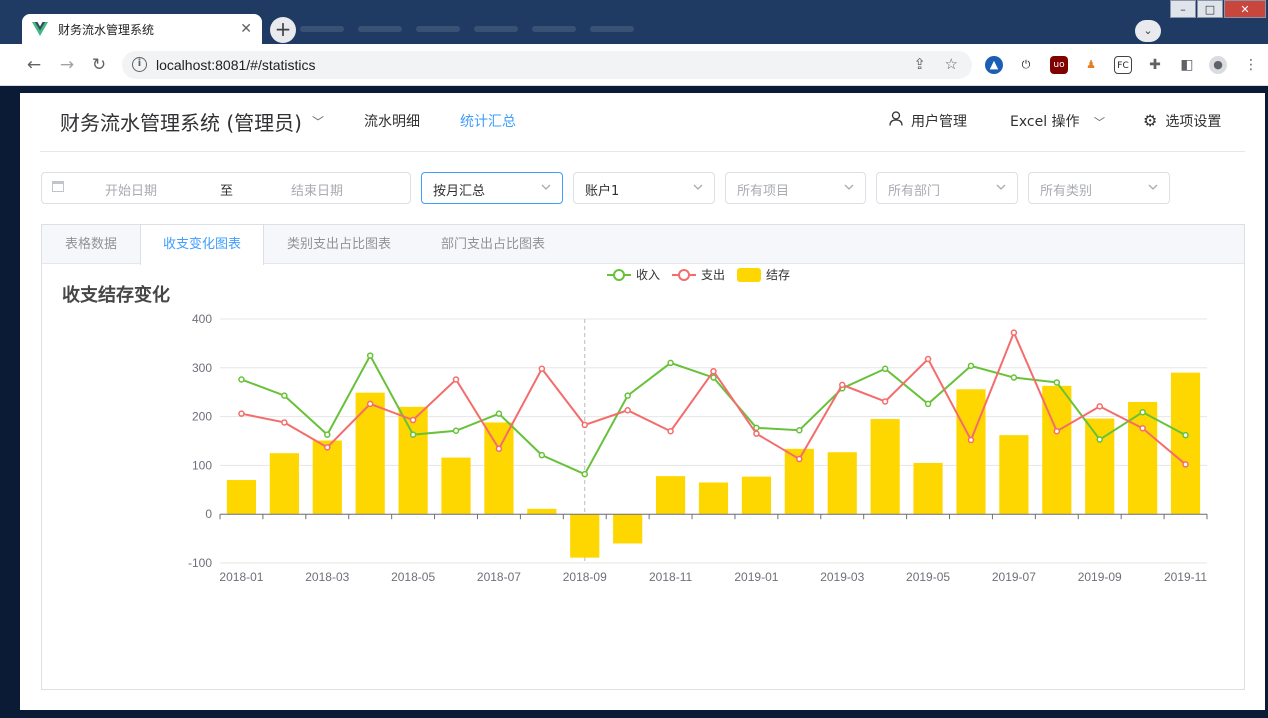 Image resolution: width=1268 pixels, height=718 pixels. I want to click on menu-statistics: 统计汇总, so click(488, 122).